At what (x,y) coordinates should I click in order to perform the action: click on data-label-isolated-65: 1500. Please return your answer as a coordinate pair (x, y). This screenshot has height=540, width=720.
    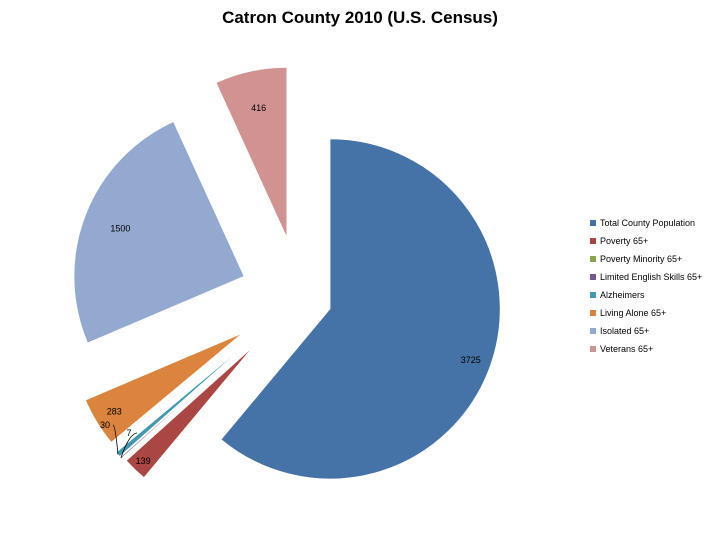
    Looking at the image, I should click on (120, 228).